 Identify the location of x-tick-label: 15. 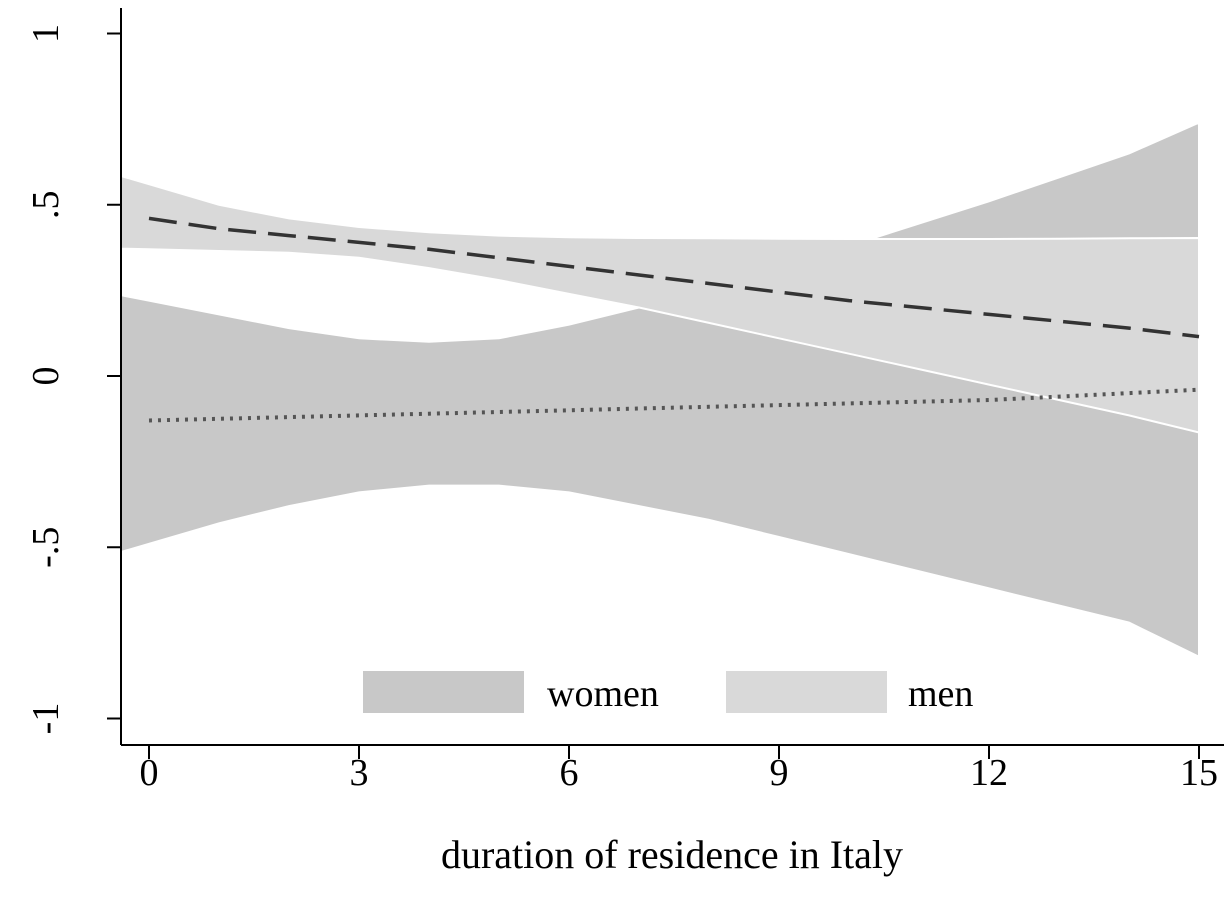
(1199, 773).